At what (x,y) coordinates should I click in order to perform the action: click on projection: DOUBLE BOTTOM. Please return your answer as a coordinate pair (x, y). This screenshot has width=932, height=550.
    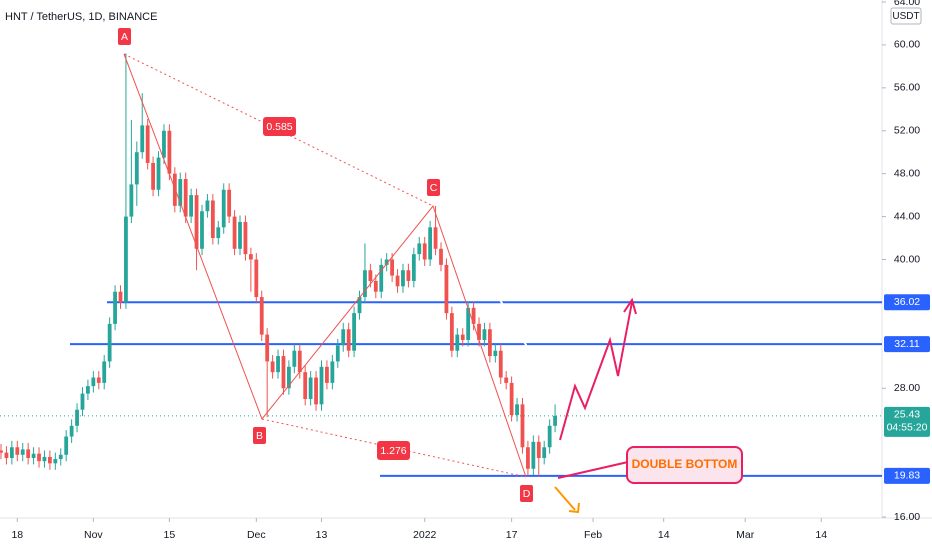
    Looking at the image, I should click on (648, 405).